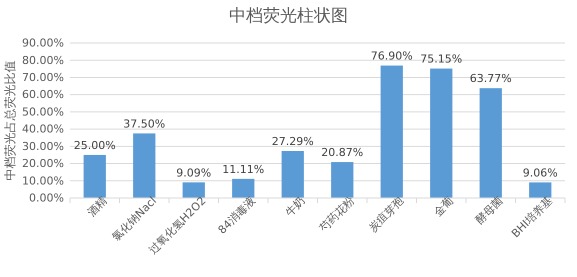 This screenshot has height=277, width=577. What do you see at coordinates (237, 215) in the screenshot?
I see `x-tick-label: 84消毒液` at bounding box center [237, 215].